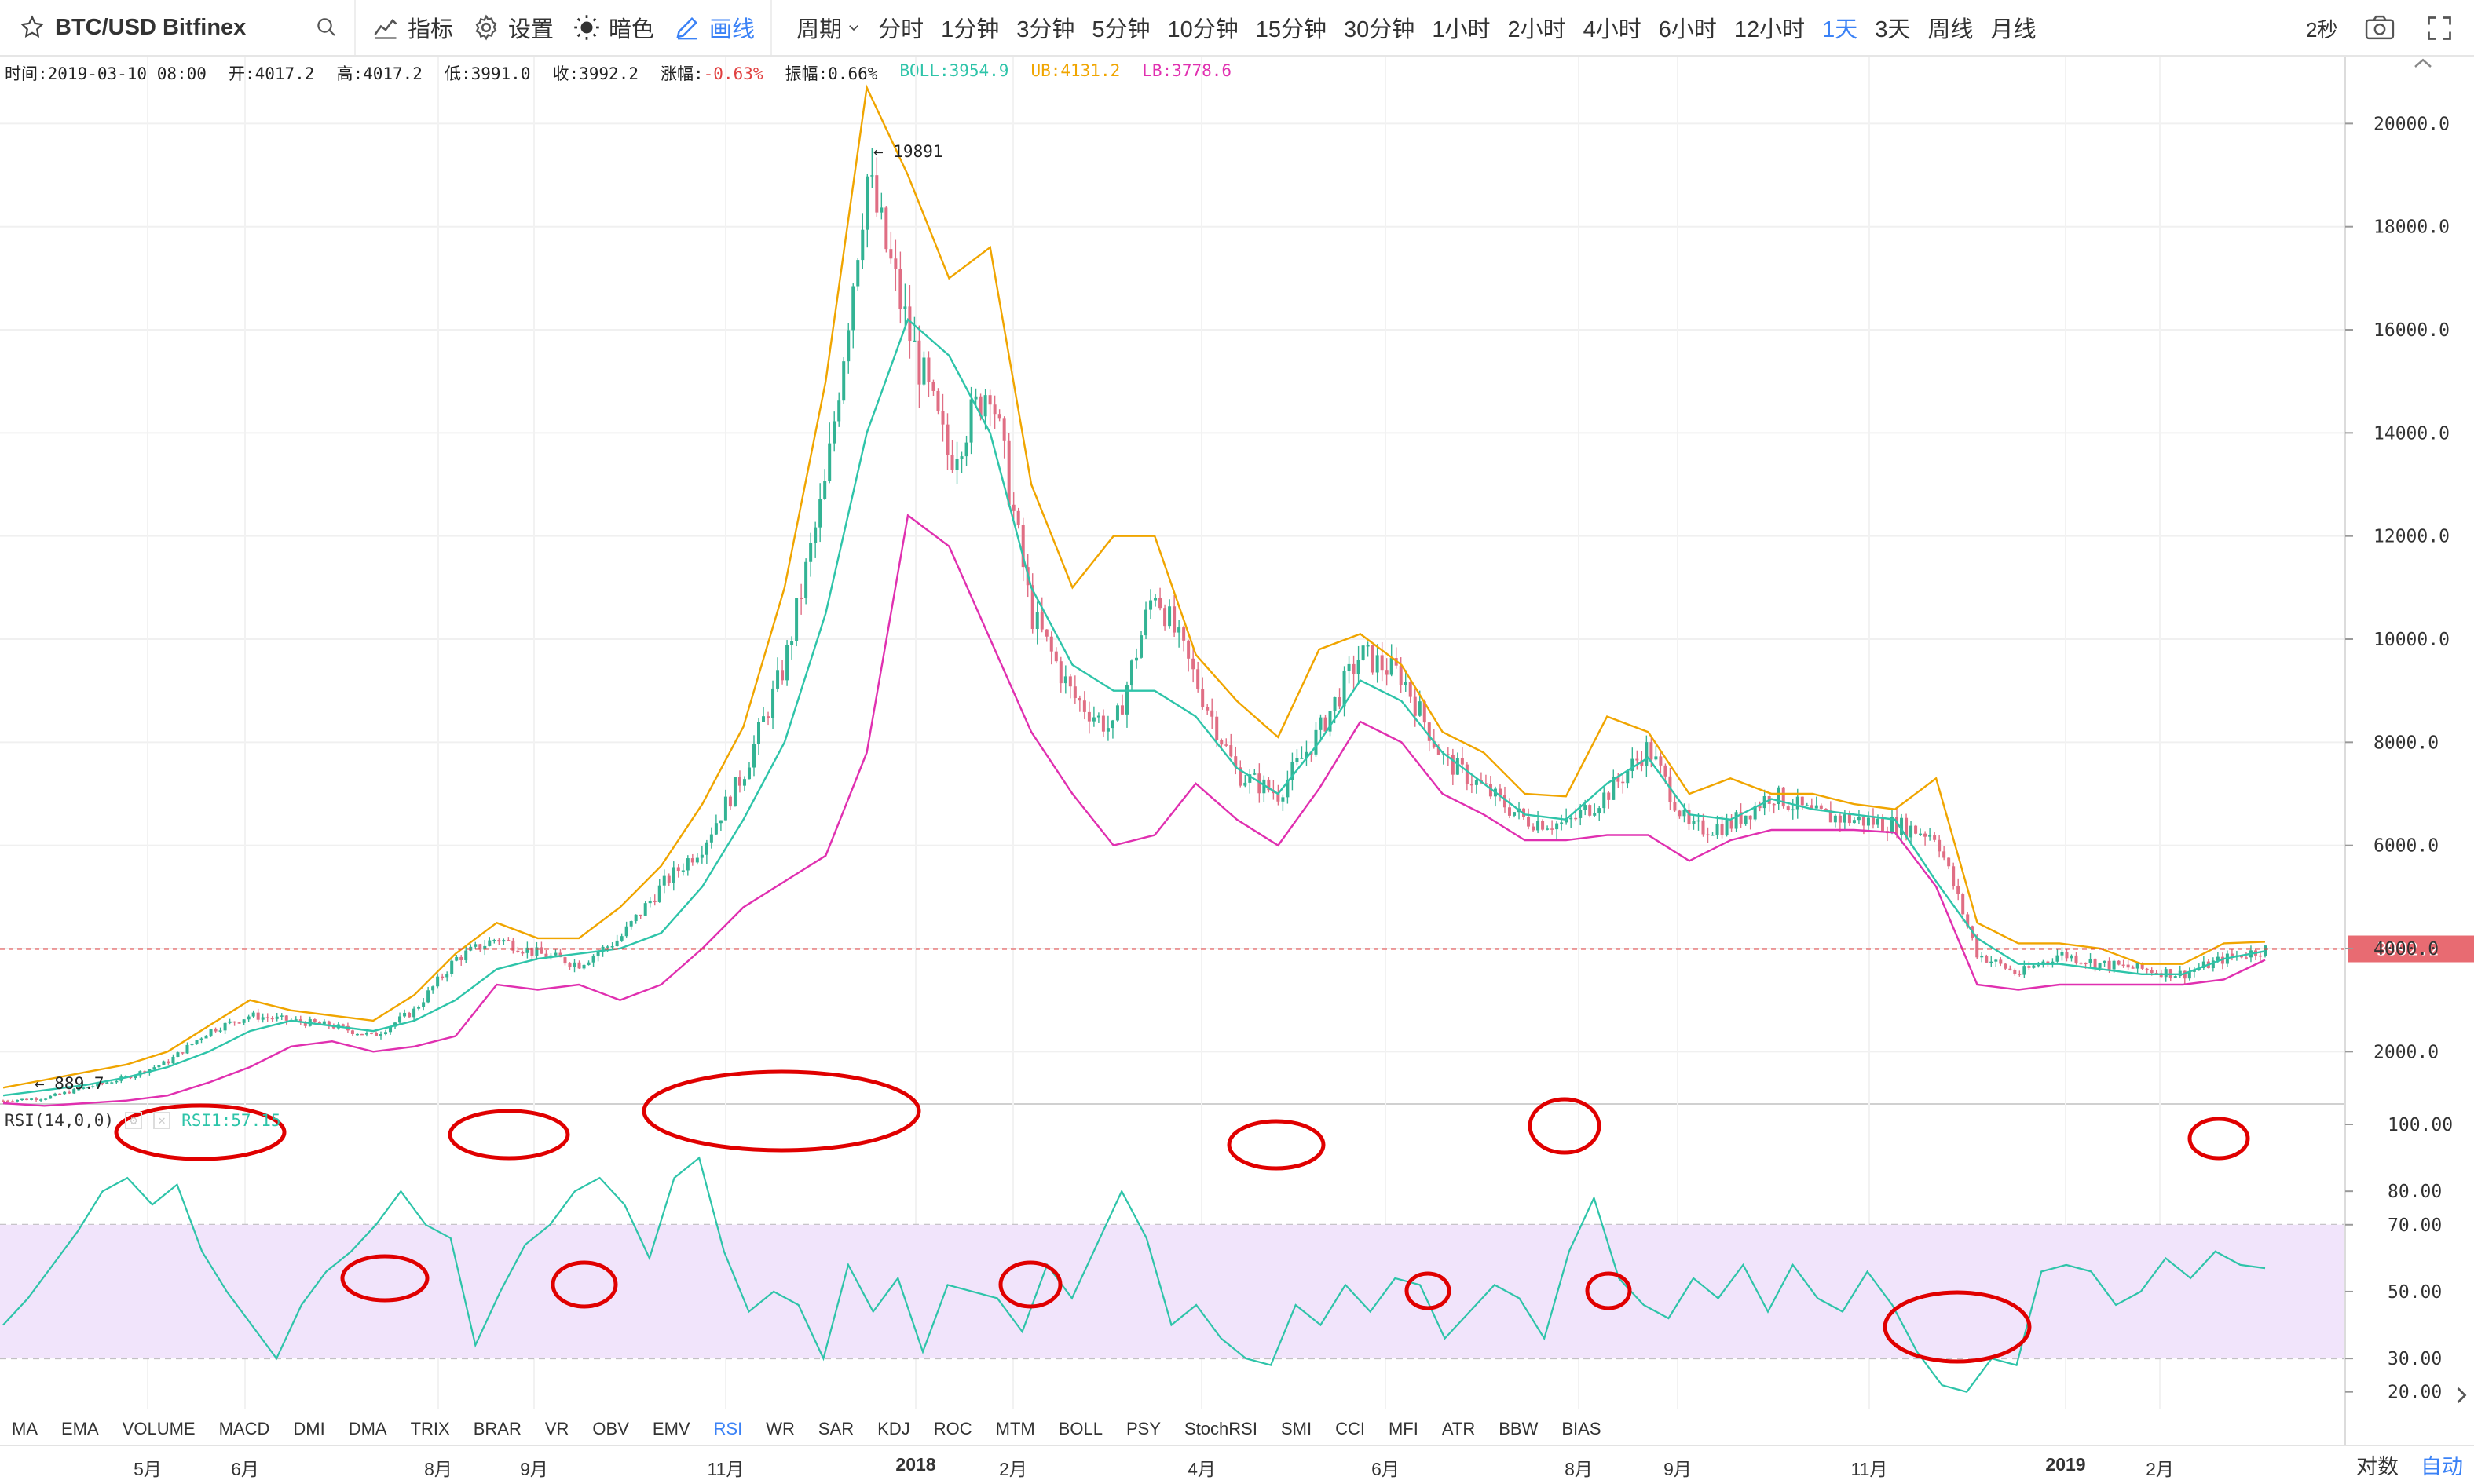 The height and width of the screenshot is (1484, 2474). Describe the element at coordinates (244, 1428) in the screenshot. I see `indicator-tab: MACD` at that location.